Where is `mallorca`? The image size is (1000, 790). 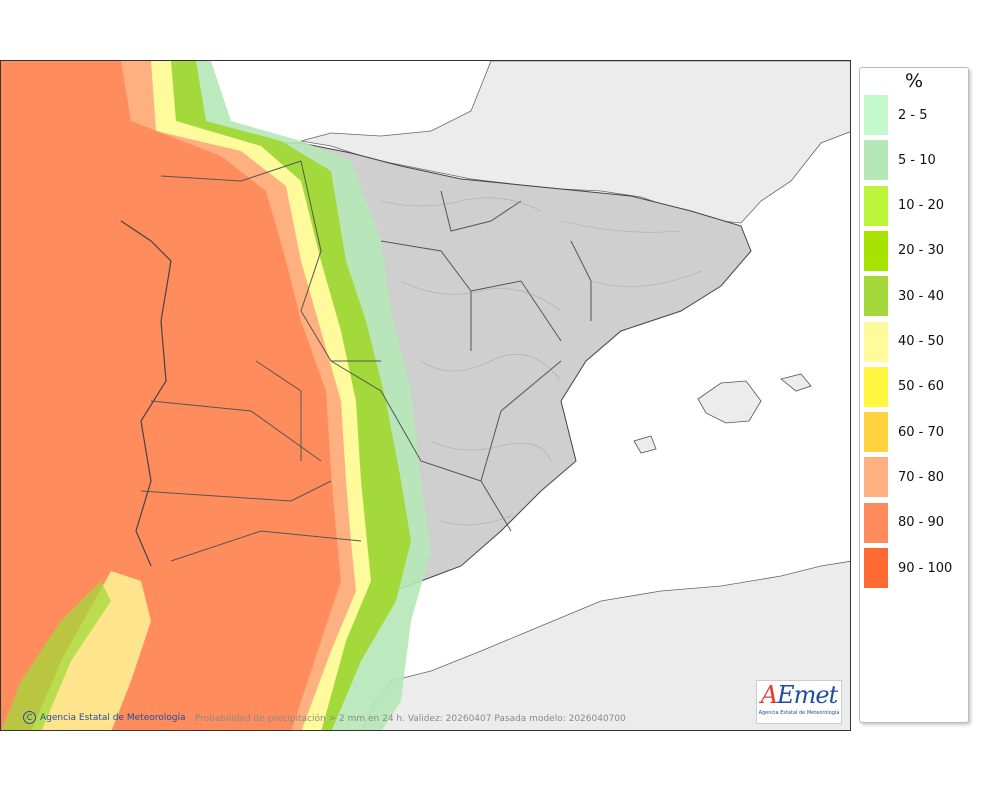
mallorca is located at coordinates (729, 402).